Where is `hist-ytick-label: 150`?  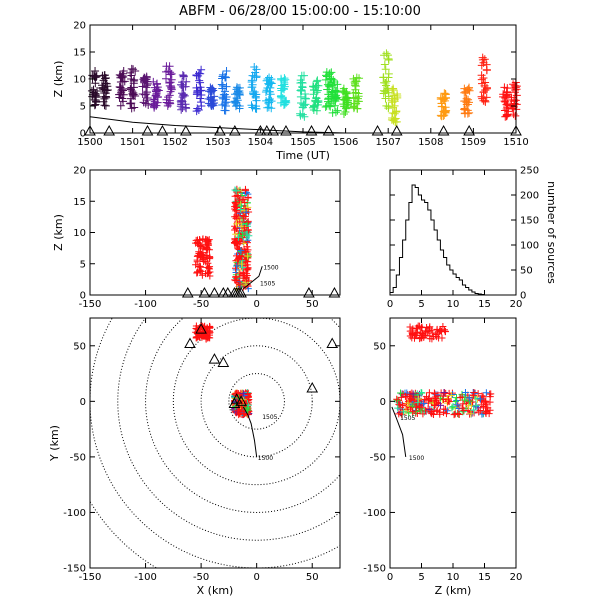 hist-ytick-label: 150 is located at coordinates (529, 221).